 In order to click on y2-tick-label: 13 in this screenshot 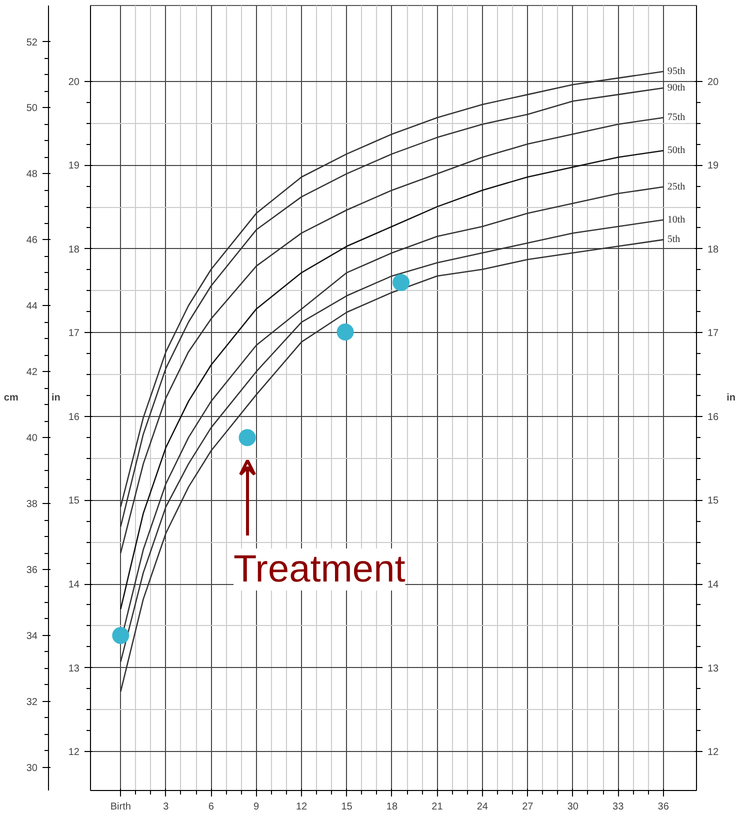, I will do `click(74, 668)`.